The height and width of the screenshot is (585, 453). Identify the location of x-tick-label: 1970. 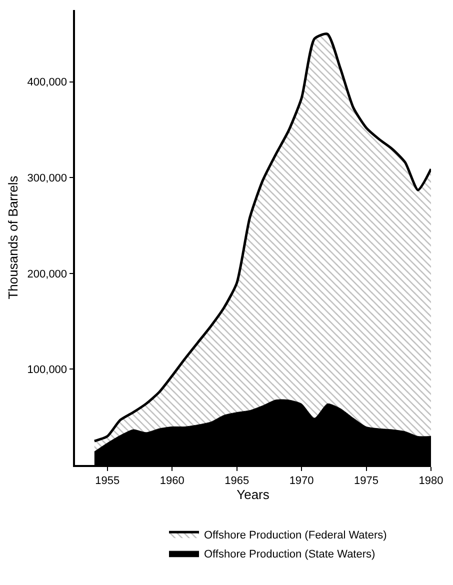
(301, 480).